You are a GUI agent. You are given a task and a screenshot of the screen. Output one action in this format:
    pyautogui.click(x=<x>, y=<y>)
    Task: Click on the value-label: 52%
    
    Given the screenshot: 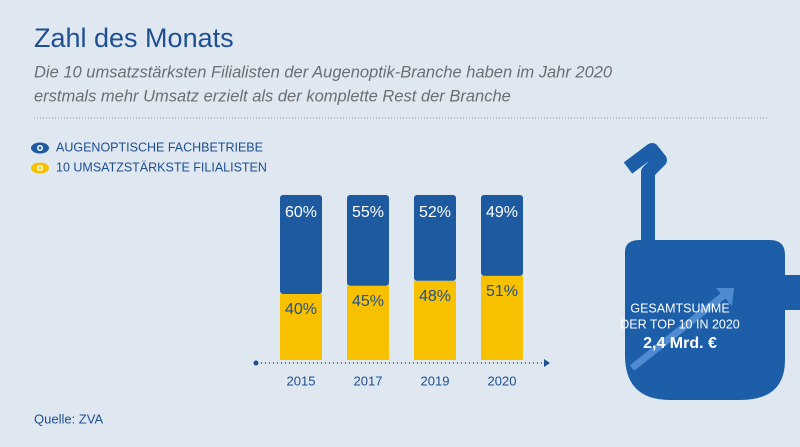 What is the action you would take?
    pyautogui.click(x=435, y=212)
    